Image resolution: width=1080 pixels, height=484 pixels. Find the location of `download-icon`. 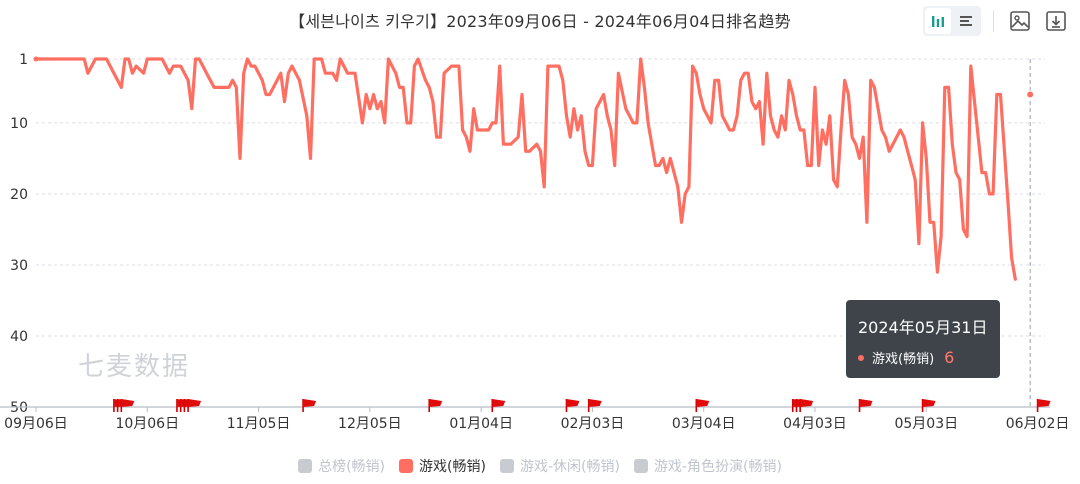

download-icon is located at coordinates (1056, 21).